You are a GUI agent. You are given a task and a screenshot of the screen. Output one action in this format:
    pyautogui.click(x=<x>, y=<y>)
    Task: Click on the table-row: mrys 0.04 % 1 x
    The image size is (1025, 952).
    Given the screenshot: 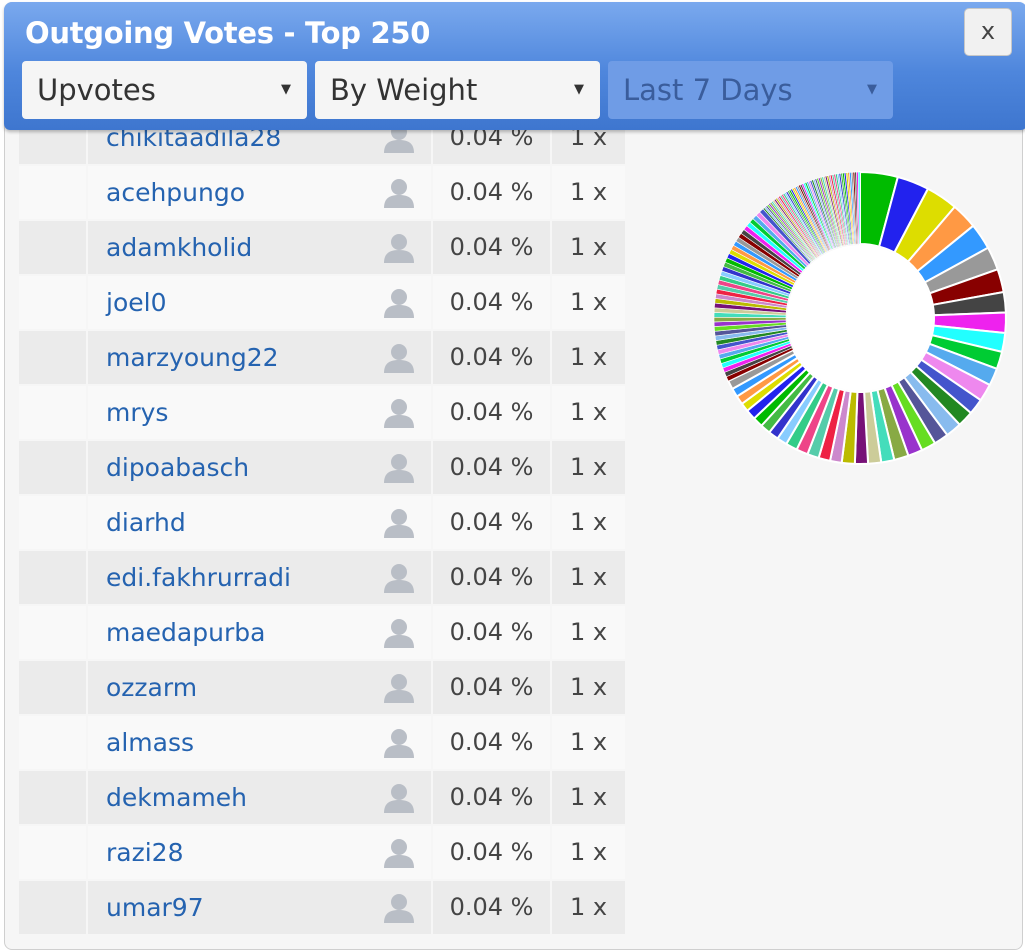 What is the action you would take?
    pyautogui.click(x=322, y=412)
    